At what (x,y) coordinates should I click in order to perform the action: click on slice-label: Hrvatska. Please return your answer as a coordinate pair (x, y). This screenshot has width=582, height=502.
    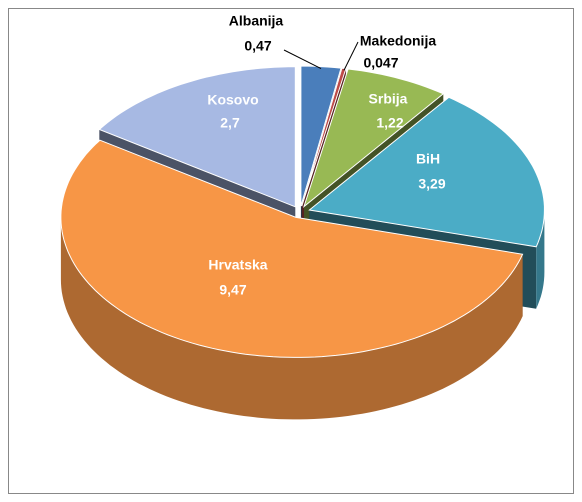
    Looking at the image, I should click on (237, 265).